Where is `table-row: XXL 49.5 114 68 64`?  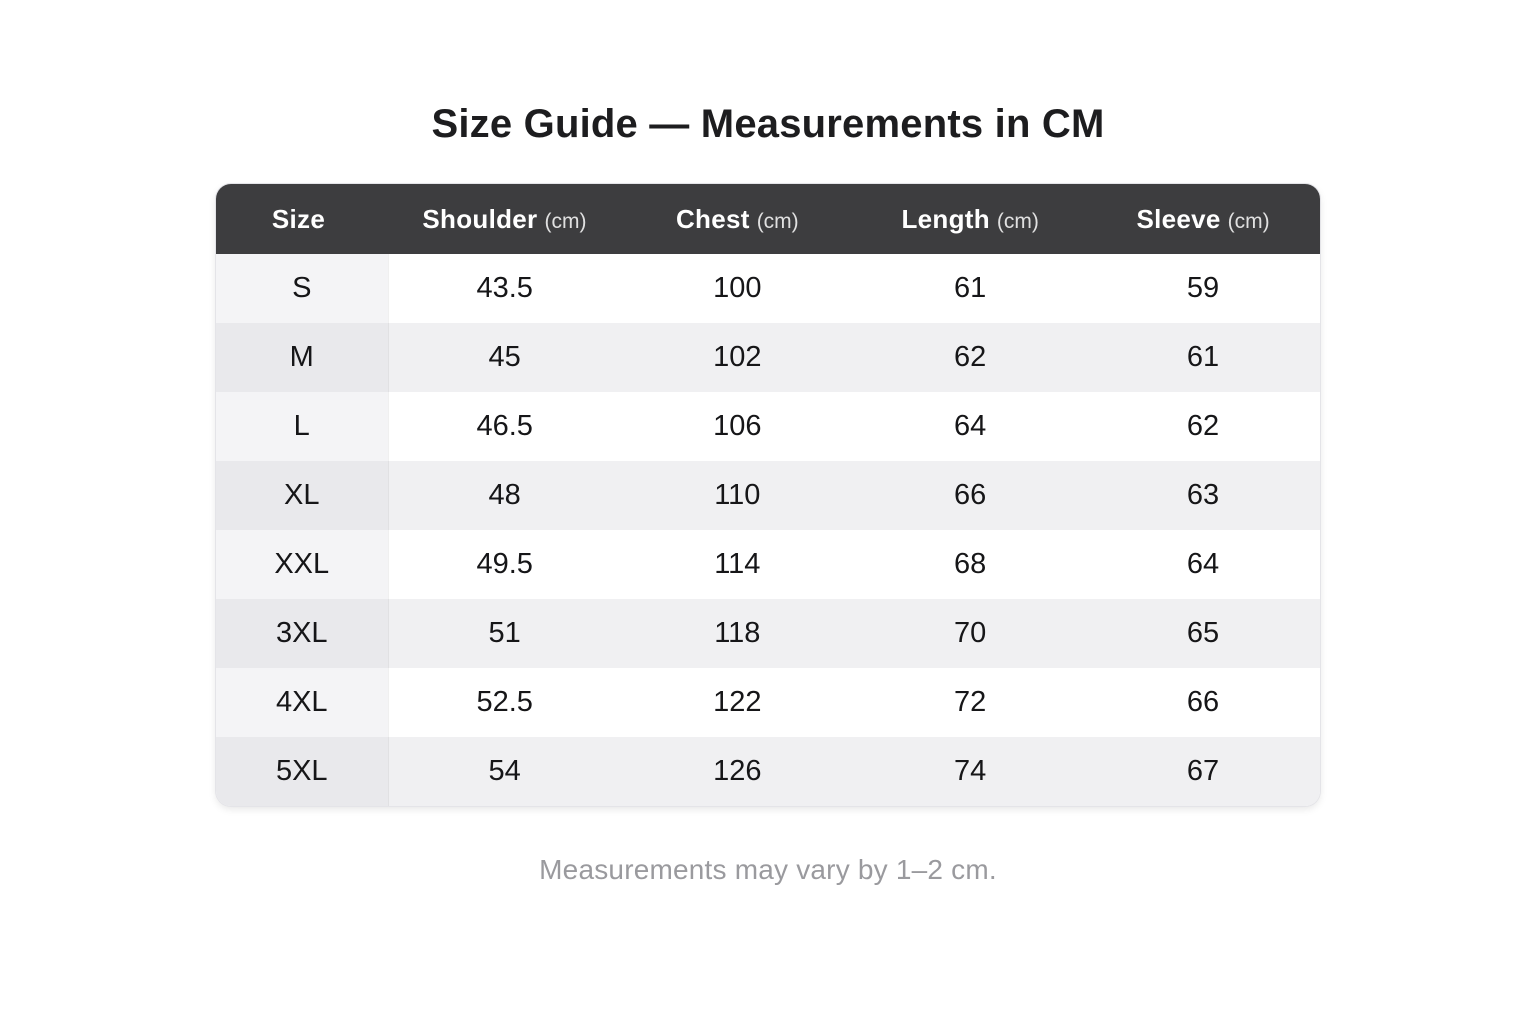 table-row: XXL 49.5 114 68 64 is located at coordinates (768, 564).